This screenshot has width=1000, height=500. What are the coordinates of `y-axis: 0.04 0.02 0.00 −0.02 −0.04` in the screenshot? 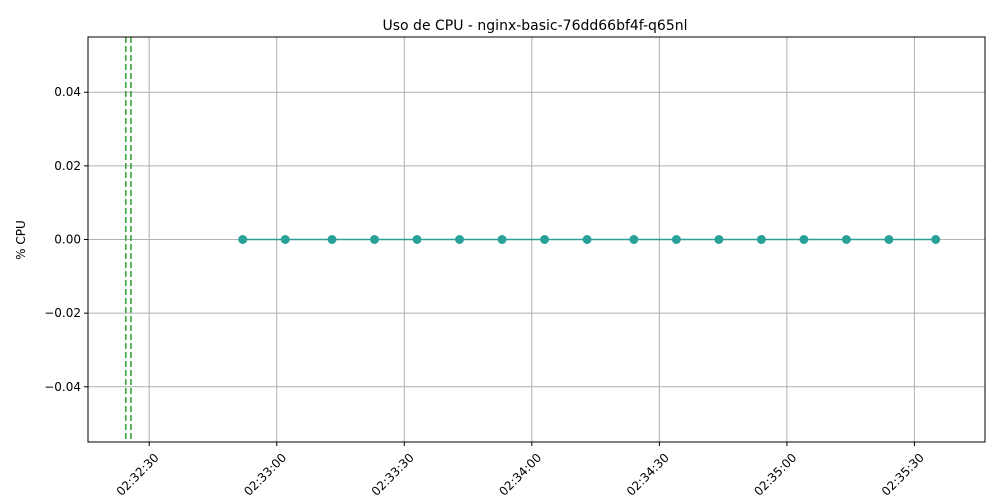 It's located at (66, 239).